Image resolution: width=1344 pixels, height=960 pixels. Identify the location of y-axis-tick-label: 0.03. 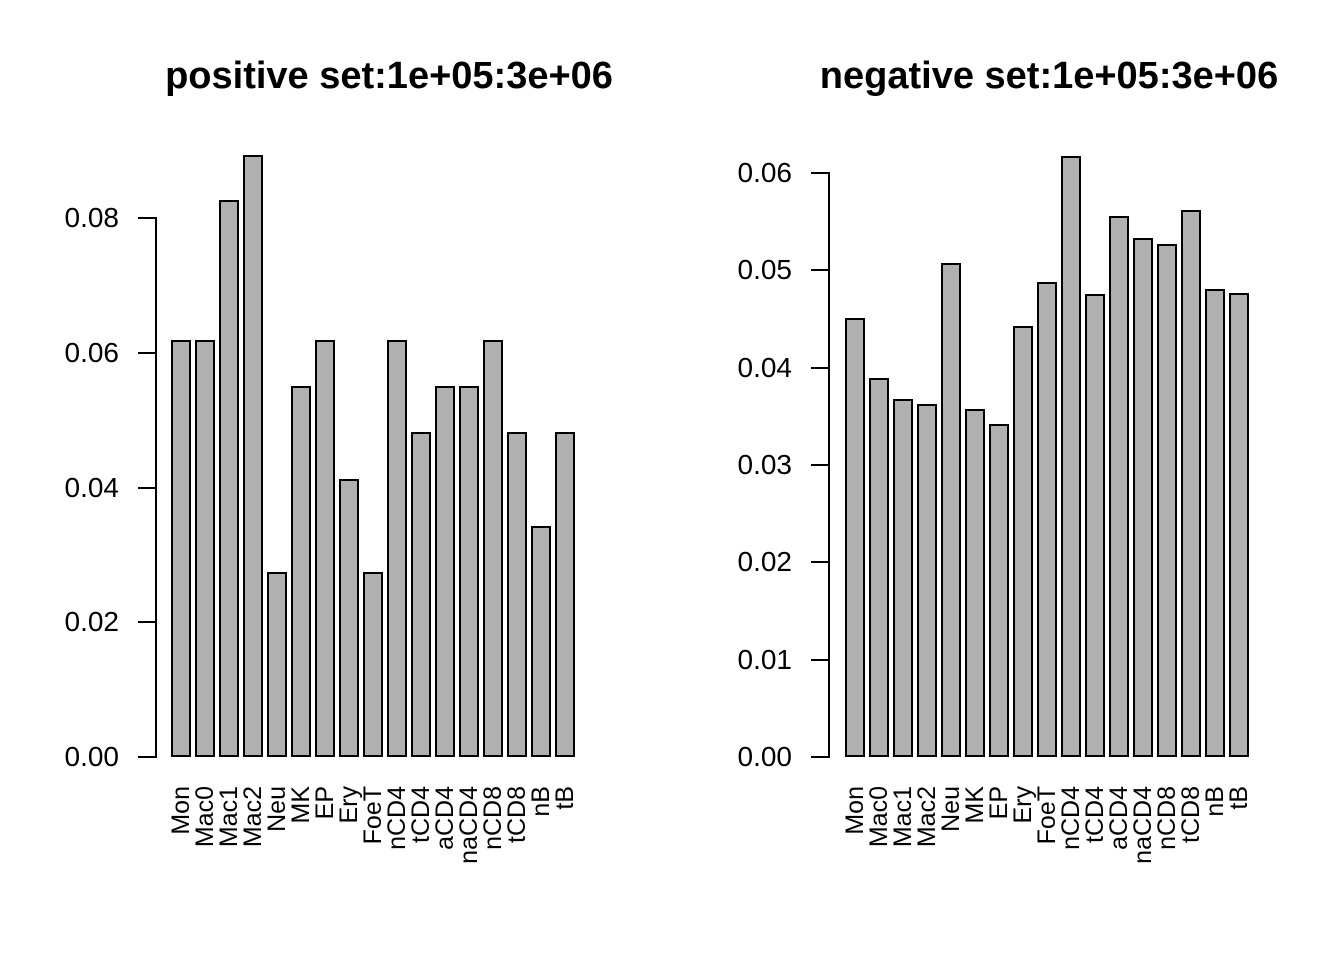
(765, 464).